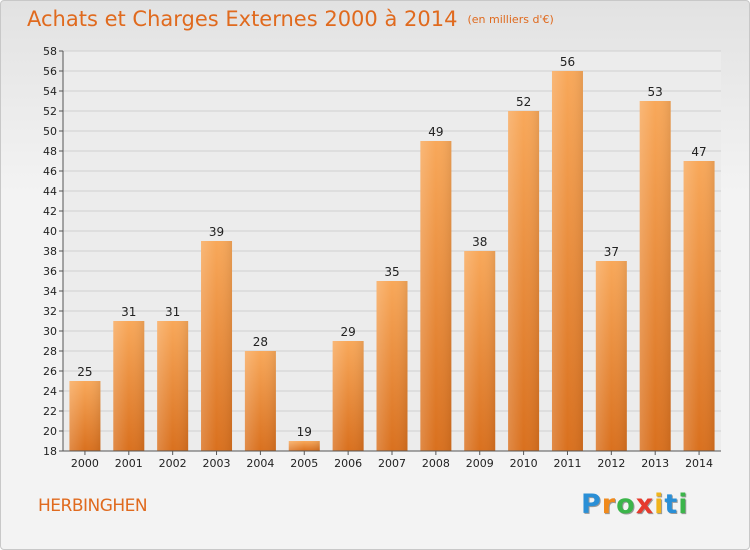  Describe the element at coordinates (479, 242) in the screenshot. I see `bar-value-label: 38` at that location.